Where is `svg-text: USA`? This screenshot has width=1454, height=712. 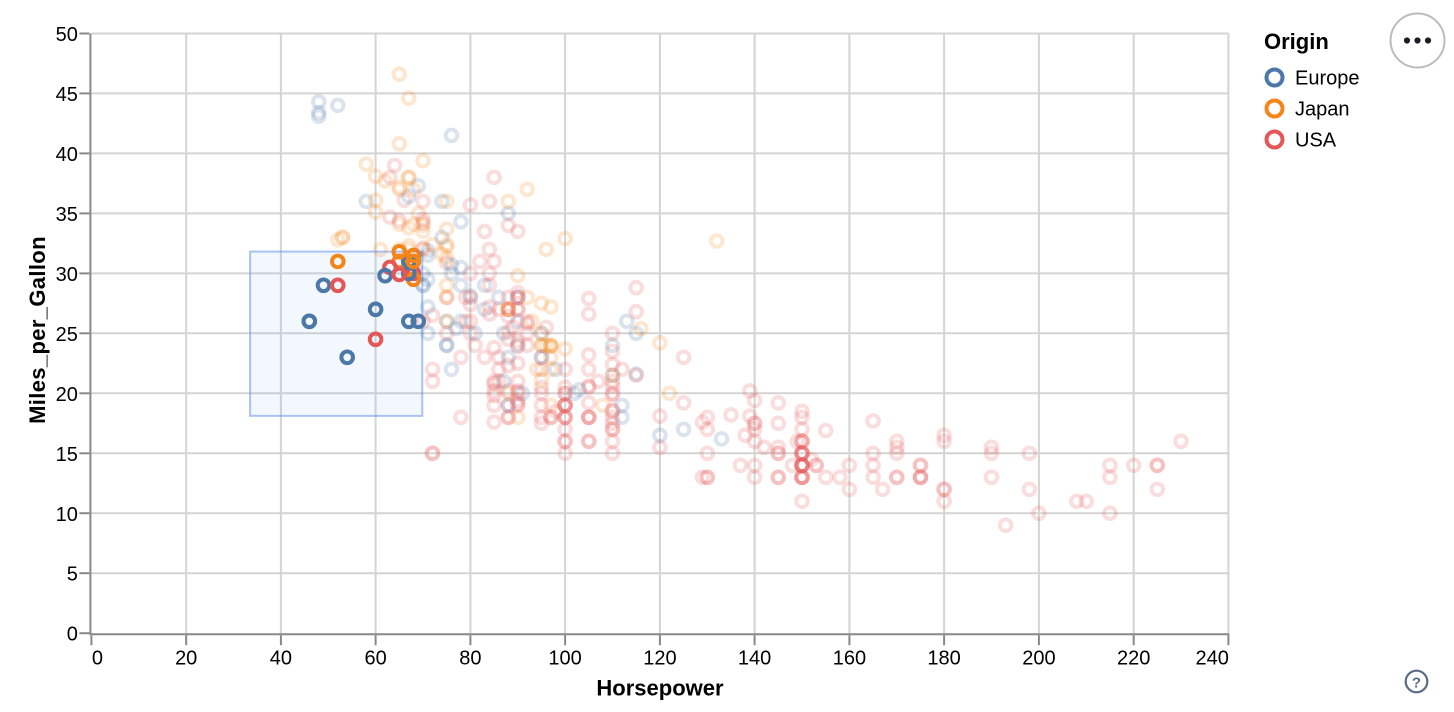
svg-text: USA is located at coordinates (1316, 141).